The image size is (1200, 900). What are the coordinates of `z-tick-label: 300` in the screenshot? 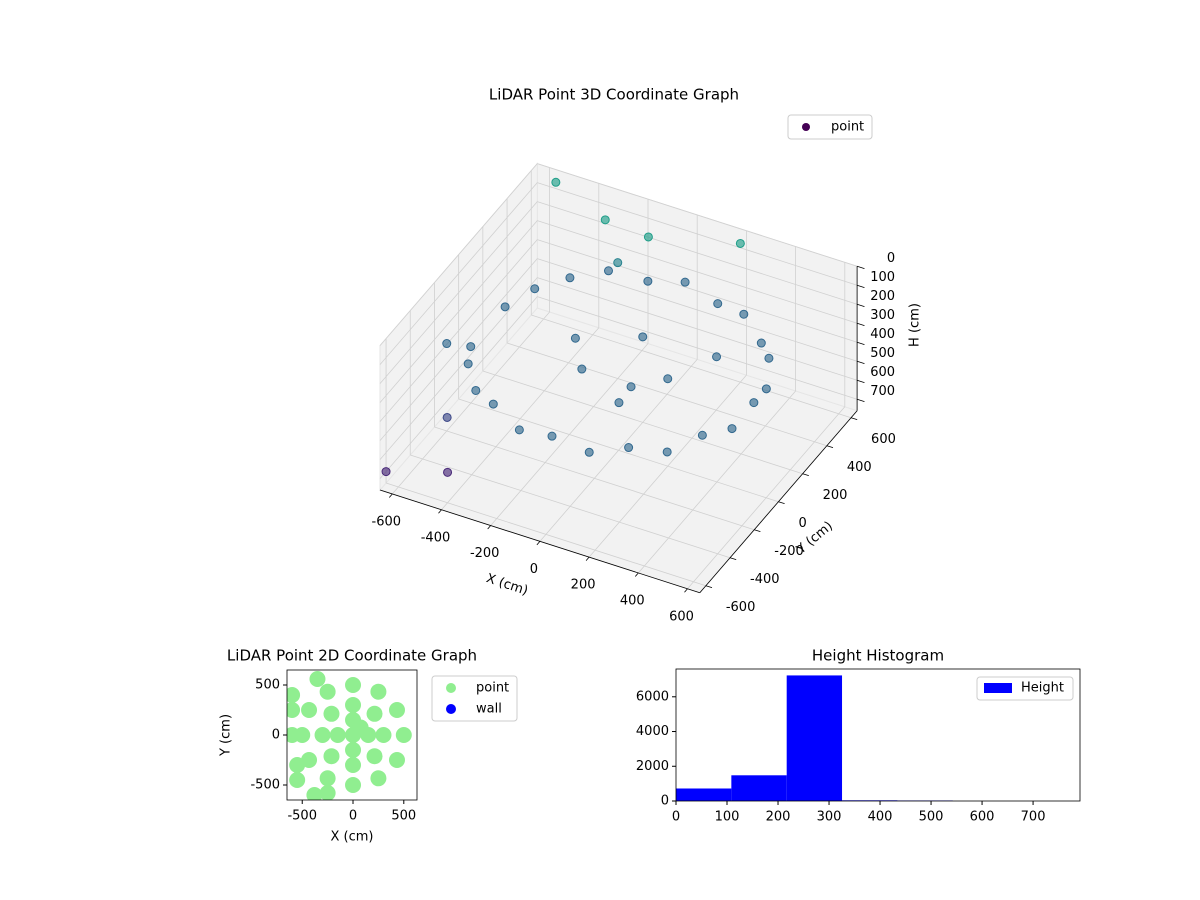 It's located at (882, 315).